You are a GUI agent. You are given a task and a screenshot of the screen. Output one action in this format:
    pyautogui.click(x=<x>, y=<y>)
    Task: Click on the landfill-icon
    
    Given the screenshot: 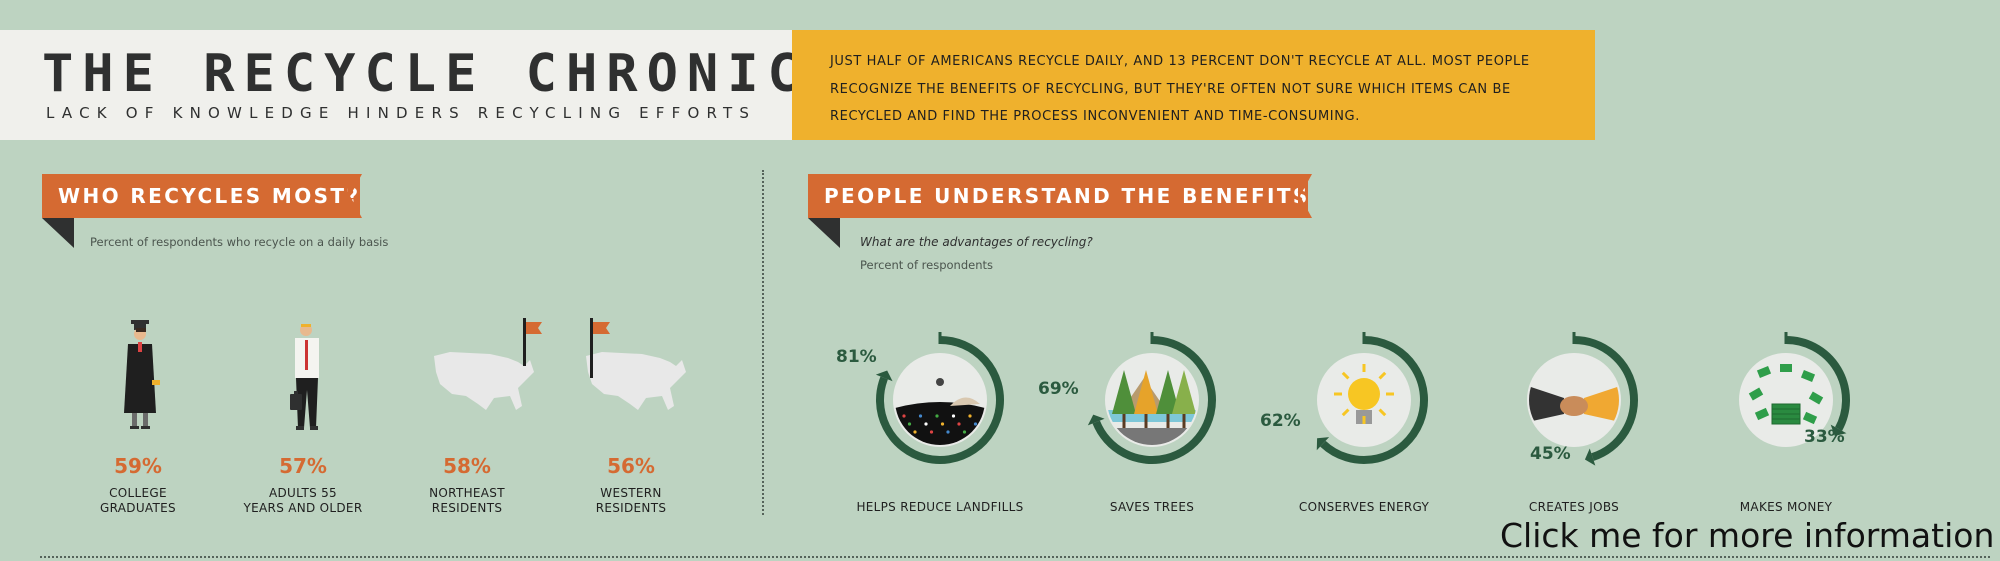 What is the action you would take?
    pyautogui.click(x=940, y=411)
    